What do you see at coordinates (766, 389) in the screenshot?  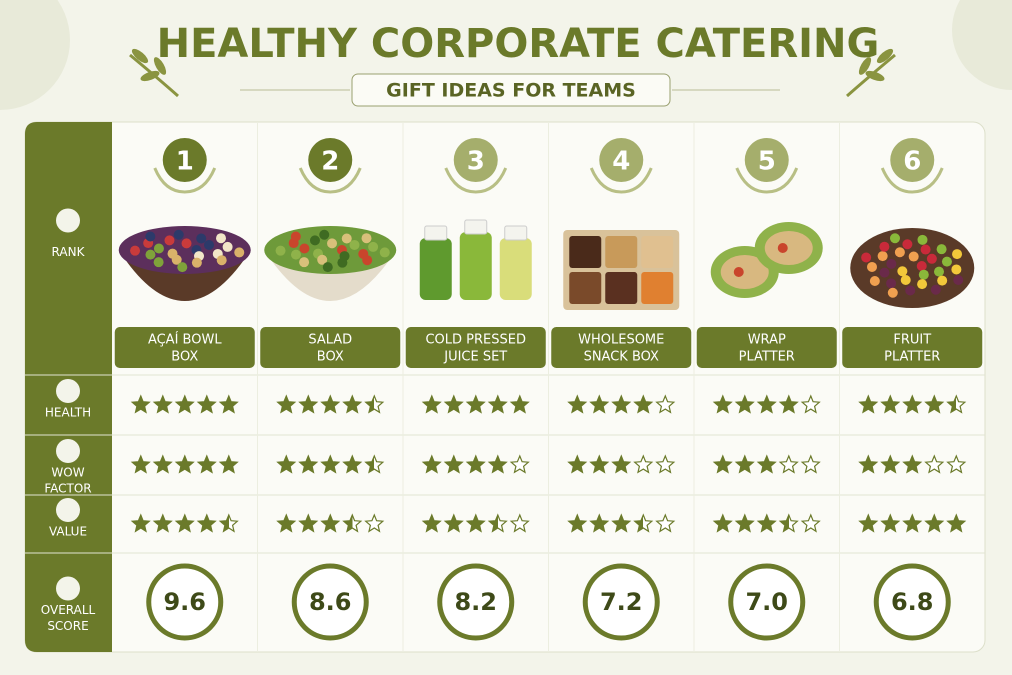 I see `item-column: 5 WRAP PLATTER 7.0` at bounding box center [766, 389].